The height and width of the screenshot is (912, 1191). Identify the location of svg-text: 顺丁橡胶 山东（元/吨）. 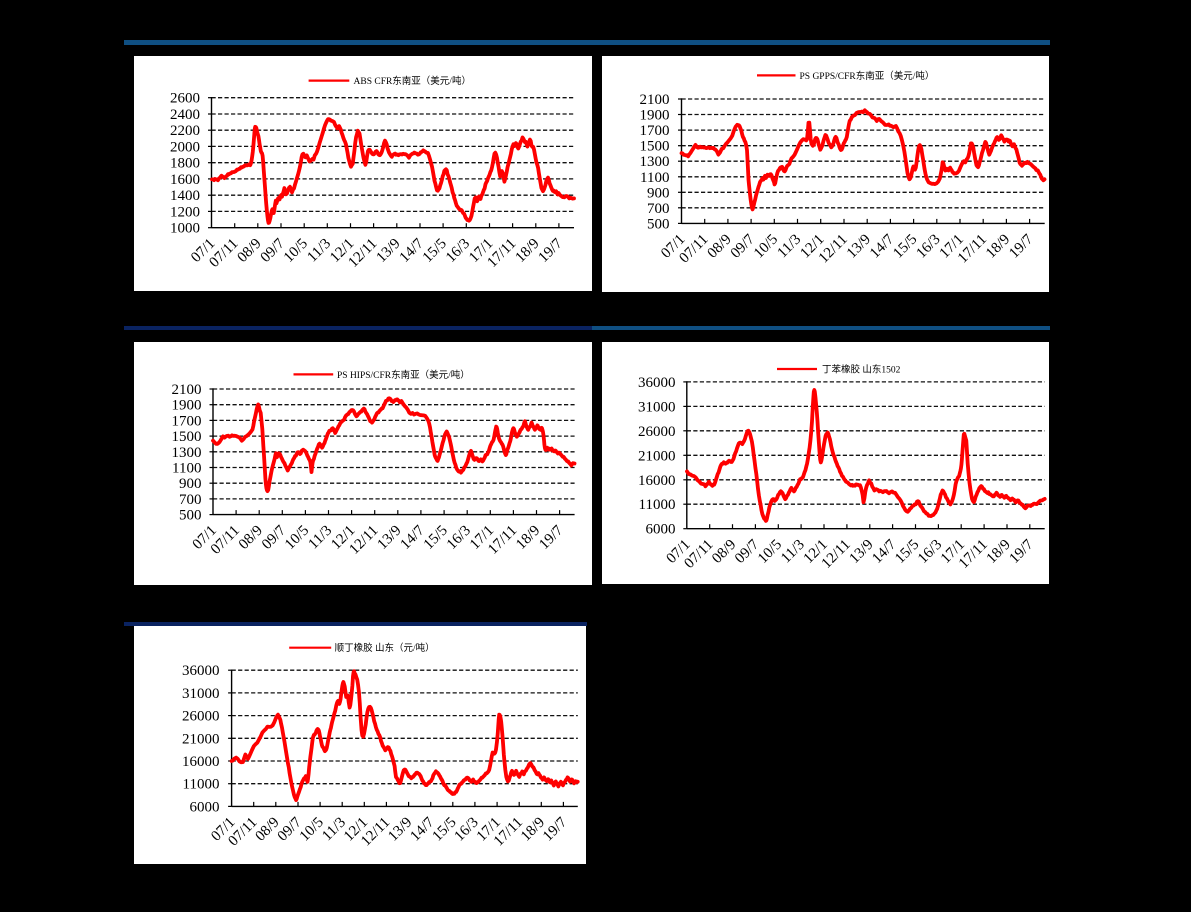
(385, 648).